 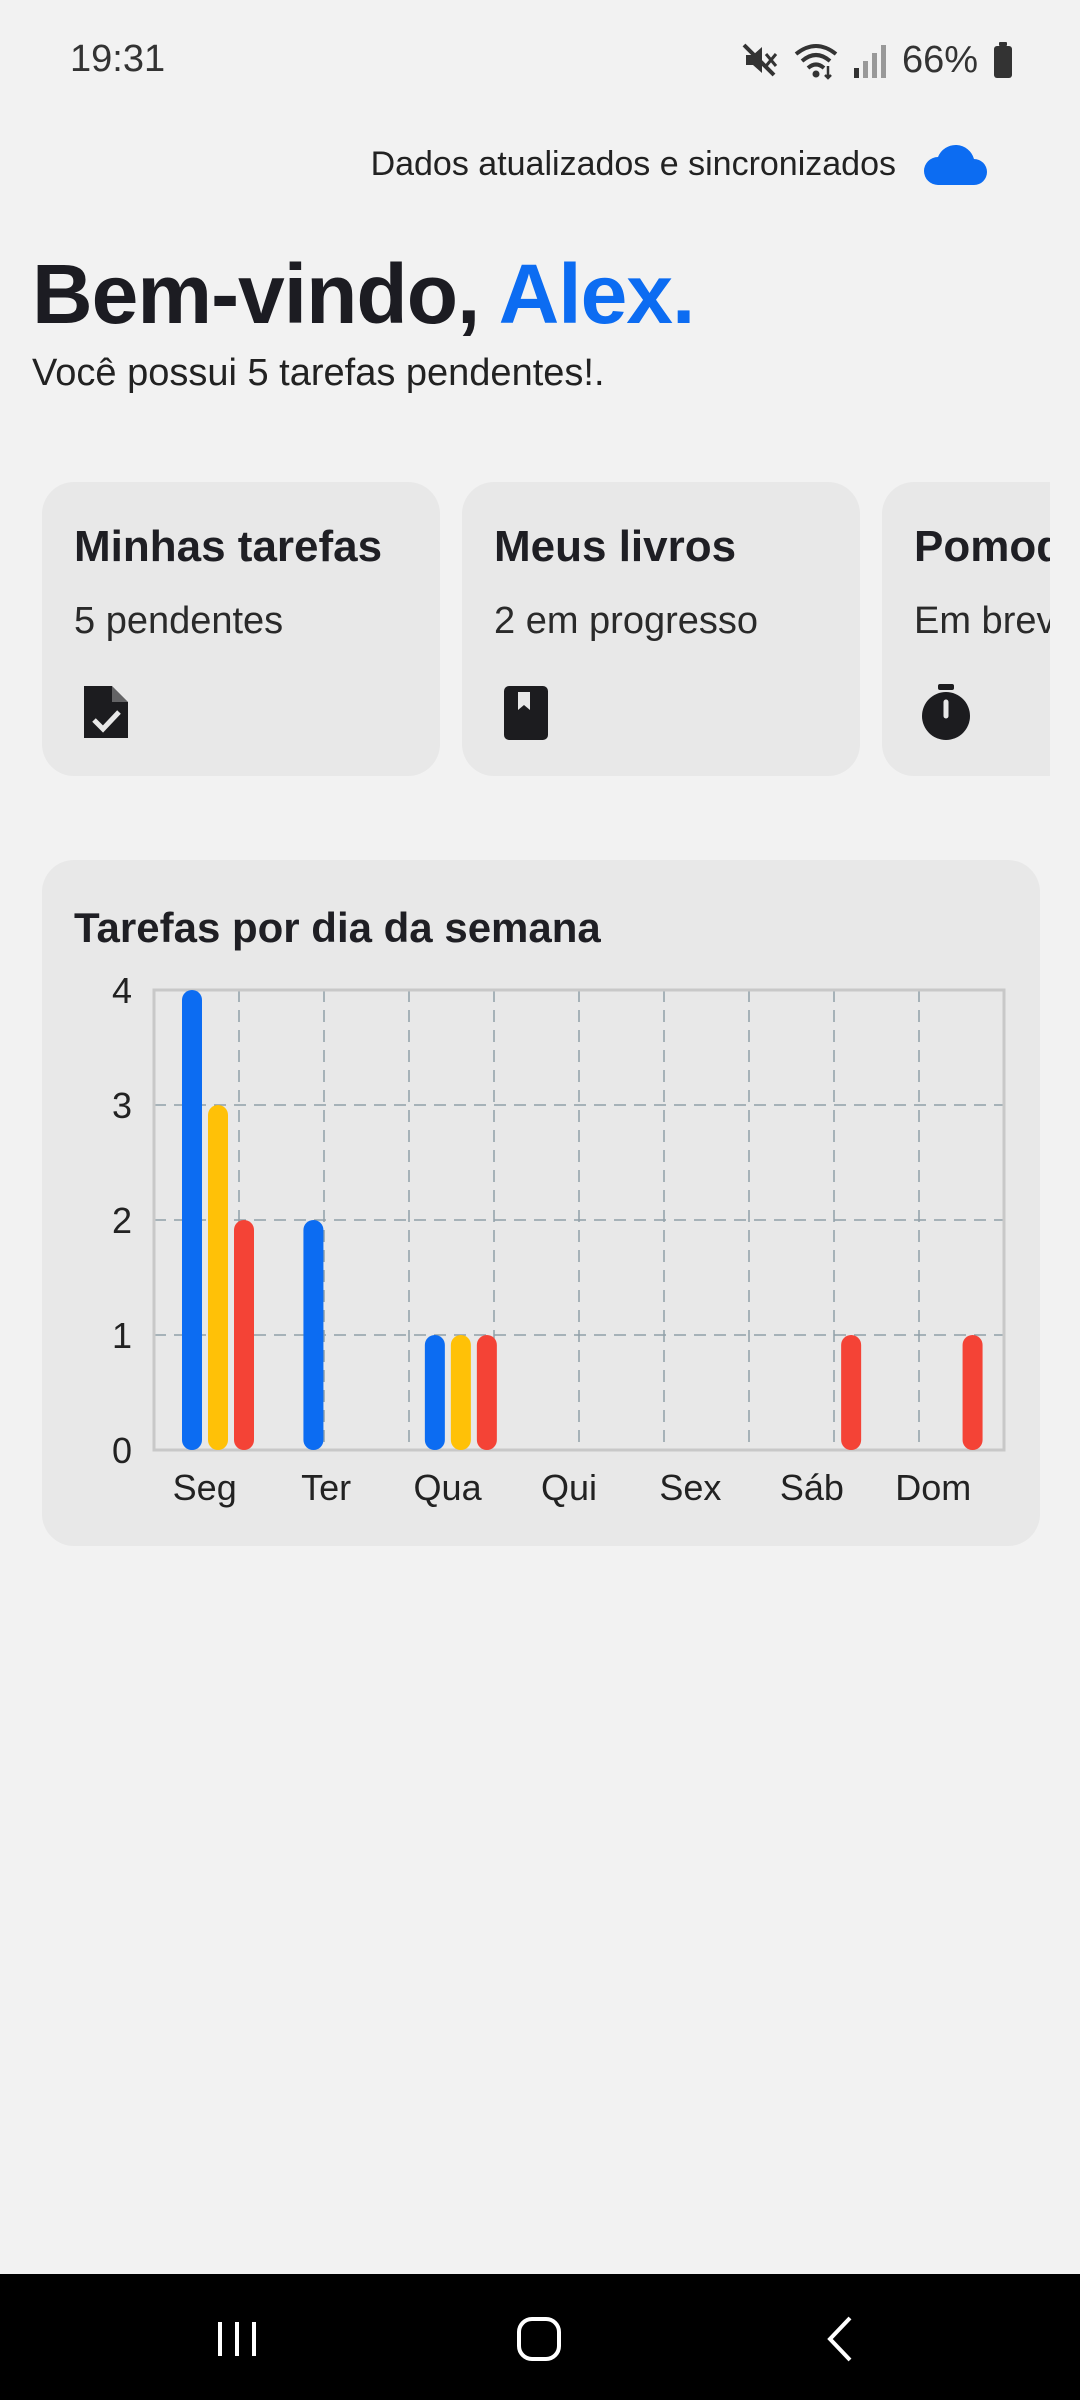 What do you see at coordinates (205, 1487) in the screenshot?
I see `x-tick-label: Seg` at bounding box center [205, 1487].